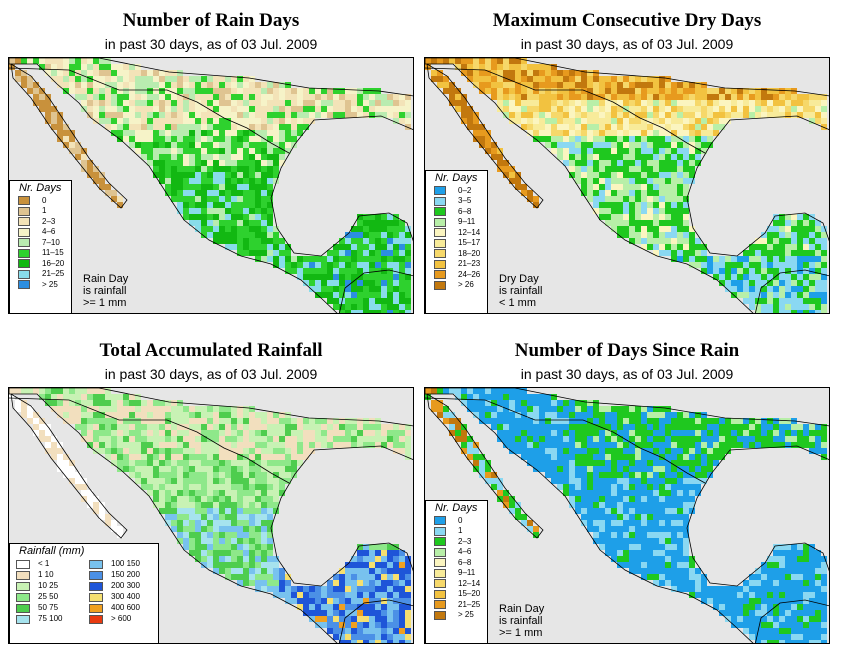 This screenshot has width=846, height=658. I want to click on legend-rows: 0 1 2–3 4–6 6–8 9–11 12–14 15–20 21–25 > 25, so click(456, 568).